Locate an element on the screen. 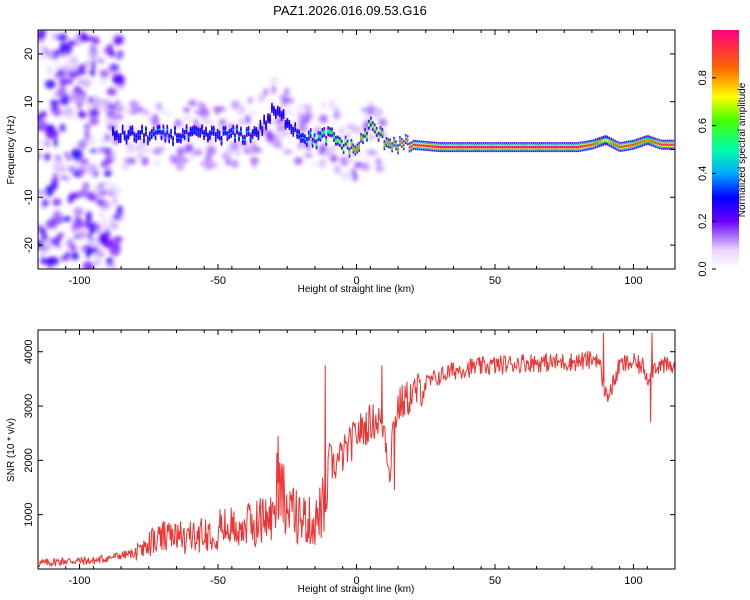 Image resolution: width=750 pixels, height=600 pixels. x-tick-label: 100 is located at coordinates (633, 281).